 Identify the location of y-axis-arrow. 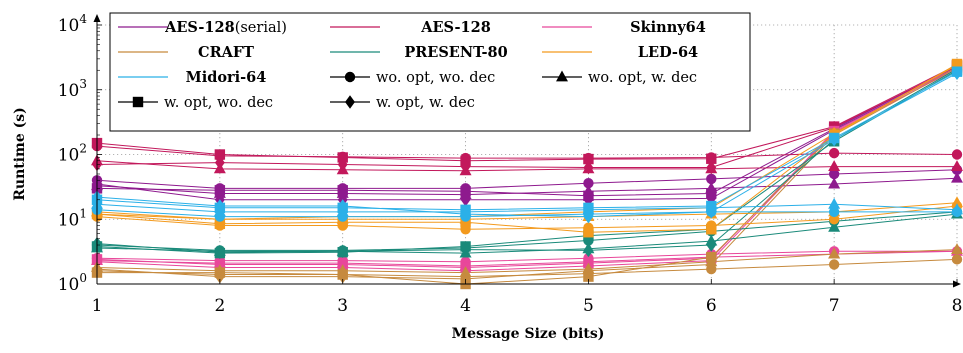
(97, 18).